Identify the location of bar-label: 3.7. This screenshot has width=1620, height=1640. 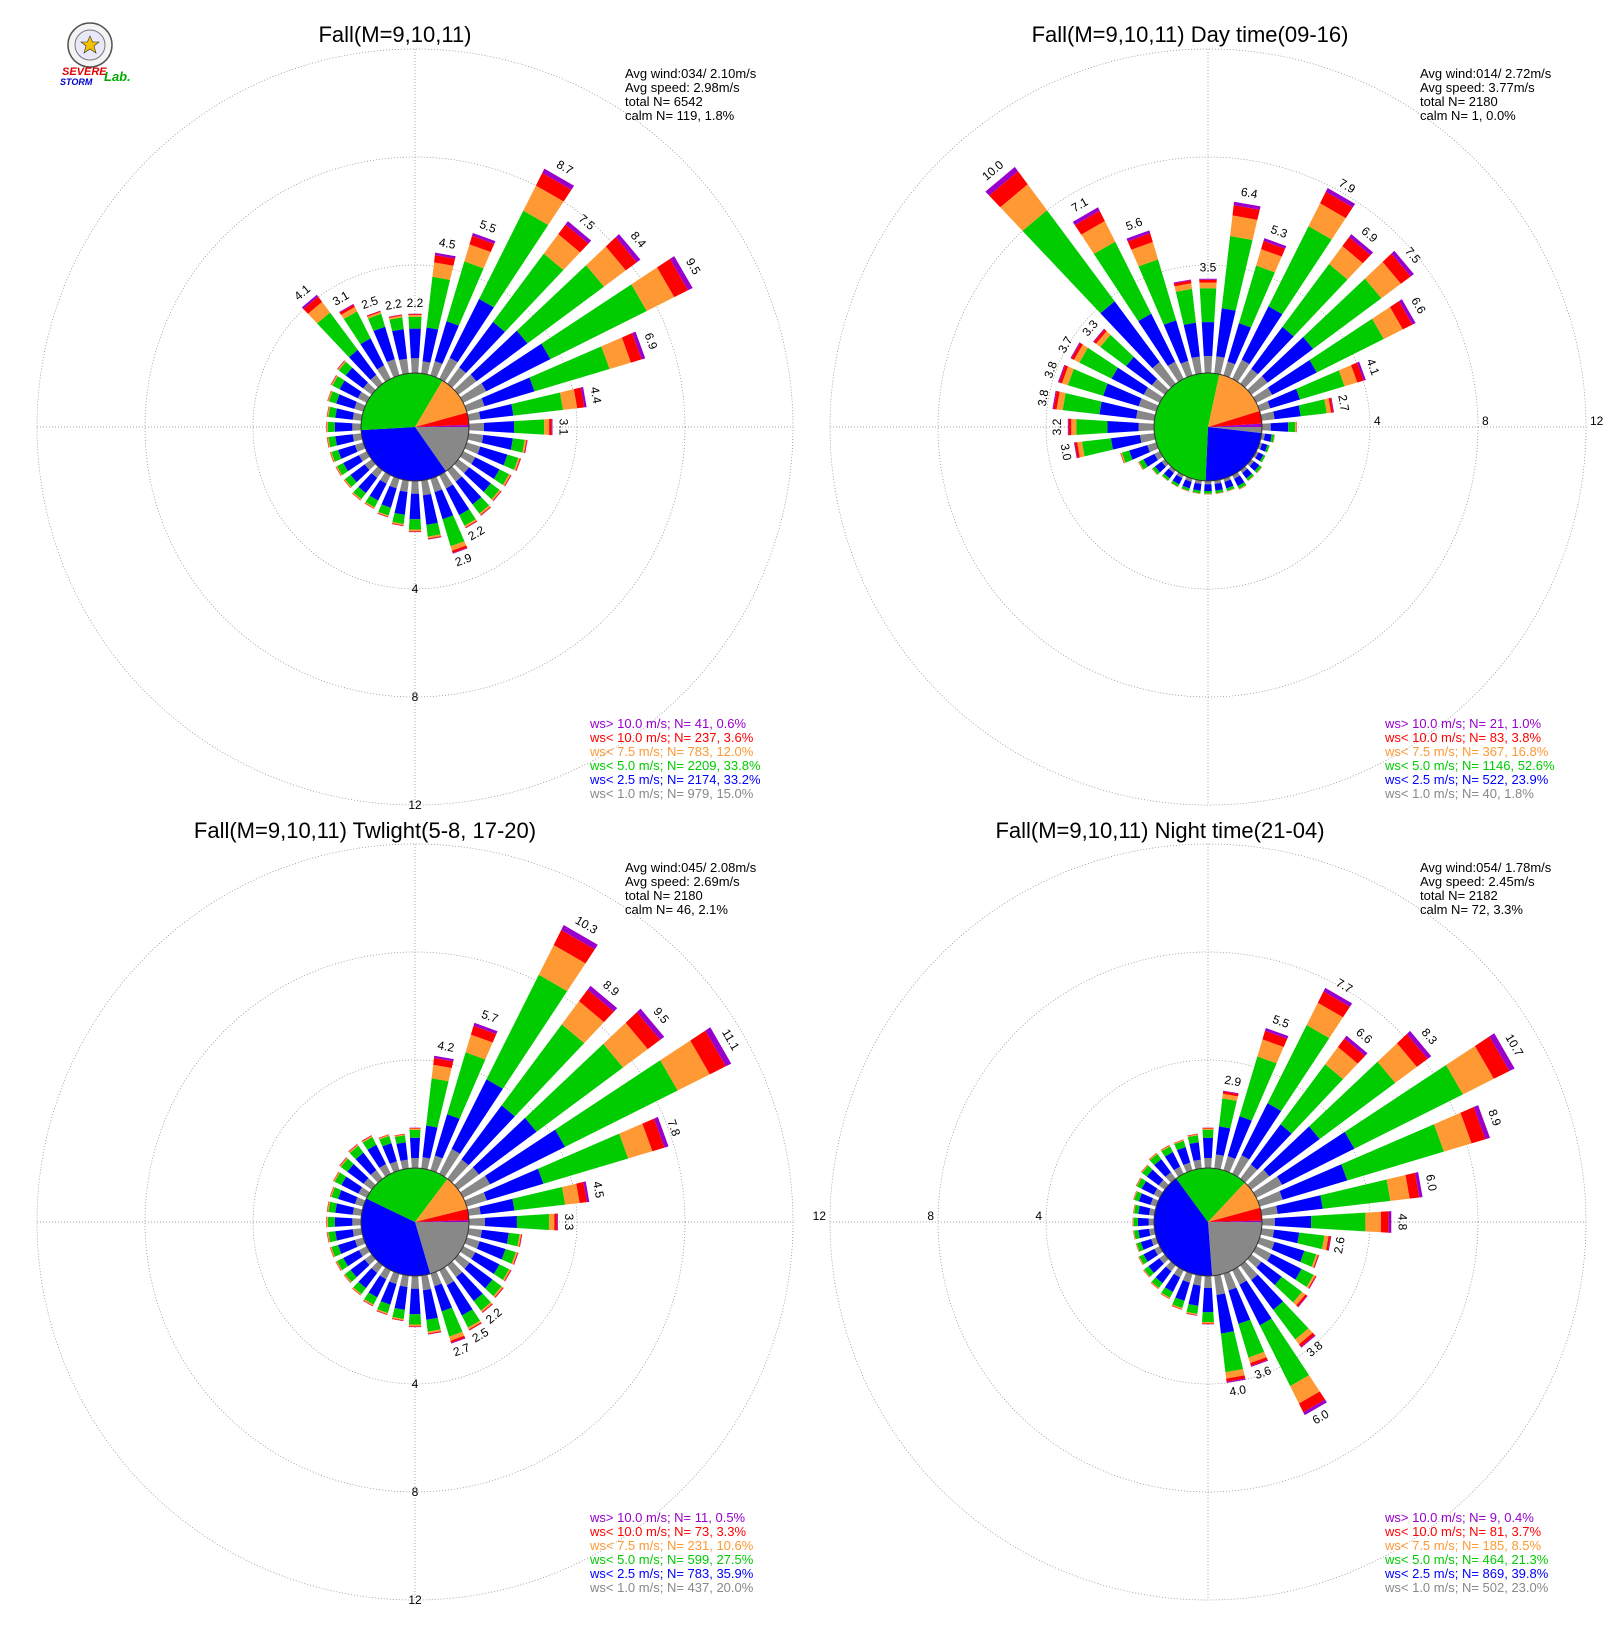
(1065, 345).